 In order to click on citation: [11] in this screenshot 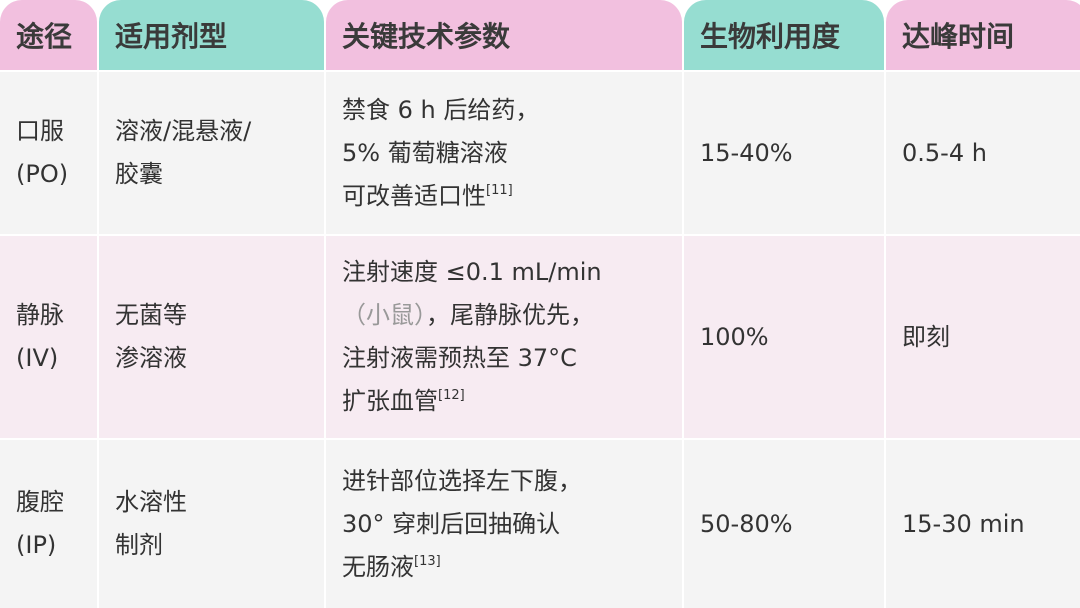, I will do `click(499, 190)`.